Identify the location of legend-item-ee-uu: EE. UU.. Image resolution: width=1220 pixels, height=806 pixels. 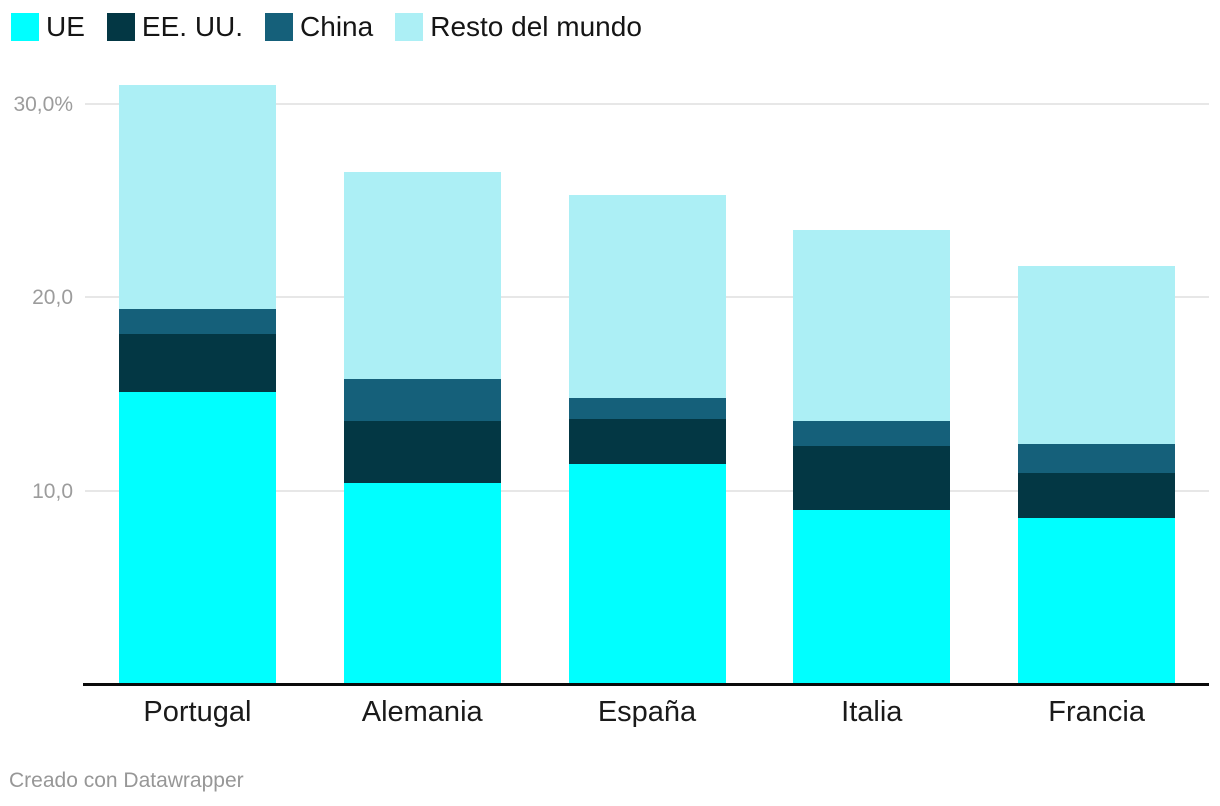
(175, 26).